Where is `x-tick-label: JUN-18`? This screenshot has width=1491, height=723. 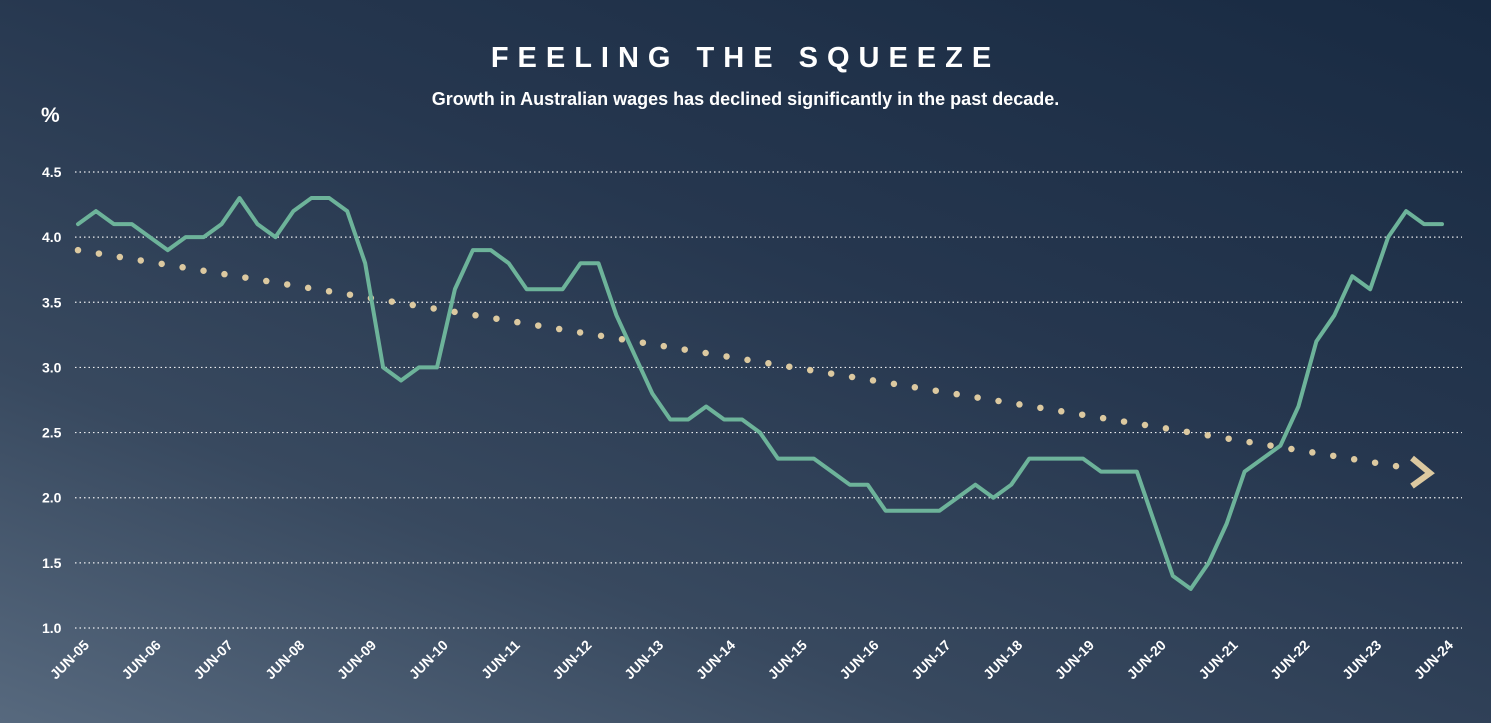
x-tick-label: JUN-18 is located at coordinates (1003, 660).